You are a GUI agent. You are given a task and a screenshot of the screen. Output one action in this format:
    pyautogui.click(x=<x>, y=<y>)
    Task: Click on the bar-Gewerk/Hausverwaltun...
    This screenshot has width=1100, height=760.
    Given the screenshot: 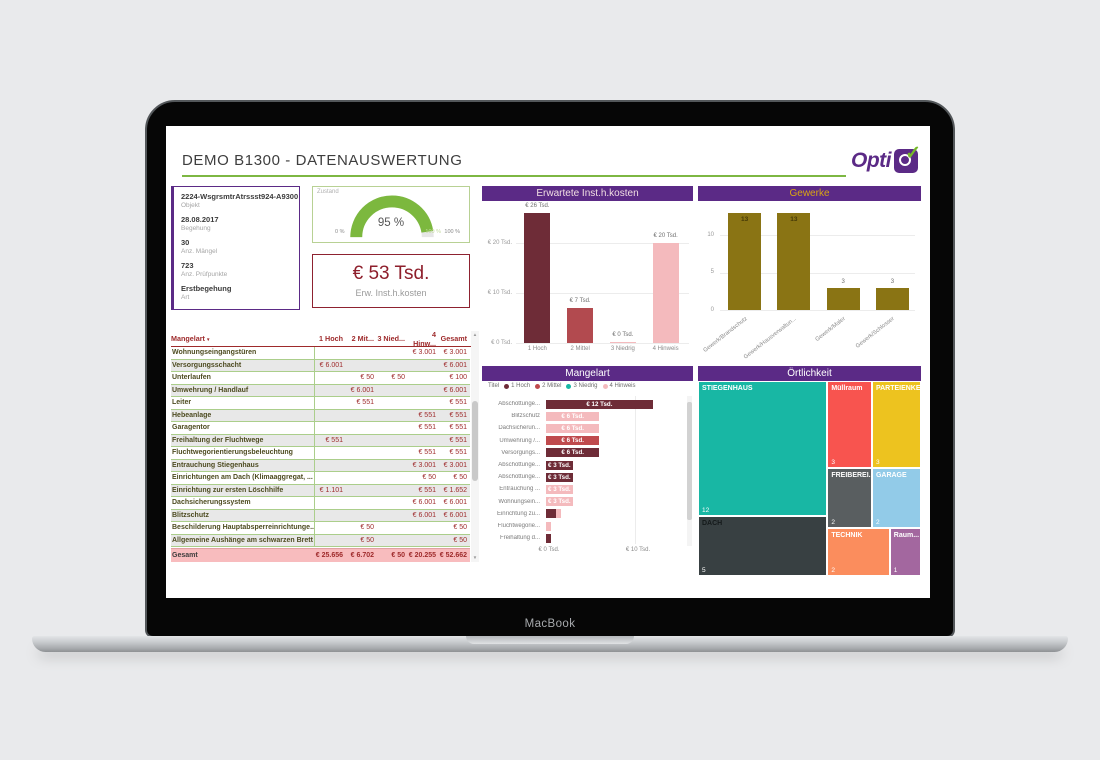 What is the action you would take?
    pyautogui.click(x=794, y=261)
    